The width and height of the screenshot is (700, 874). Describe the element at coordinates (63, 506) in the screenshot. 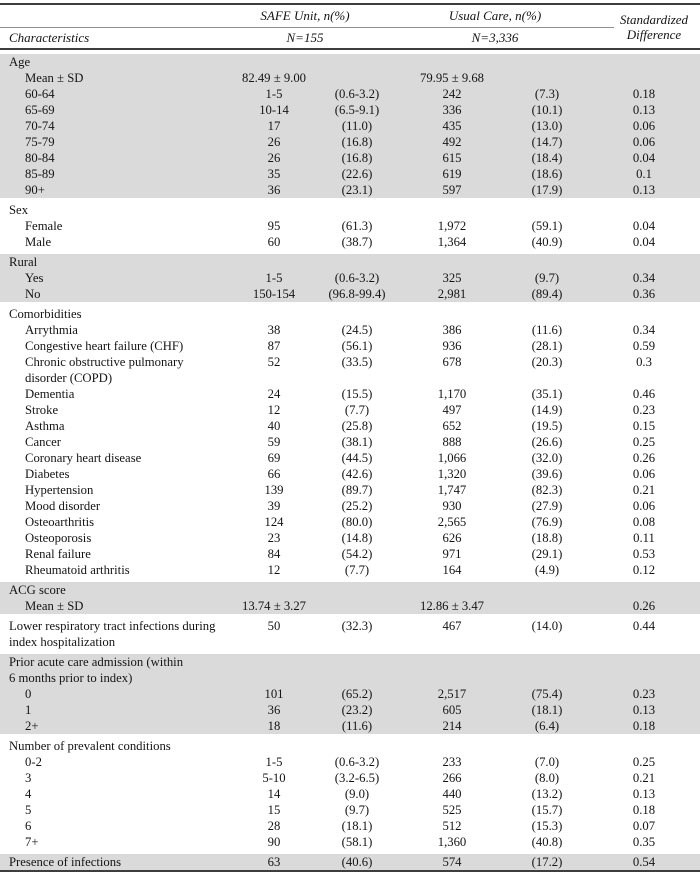

I see `row-label: Mood disorder` at that location.